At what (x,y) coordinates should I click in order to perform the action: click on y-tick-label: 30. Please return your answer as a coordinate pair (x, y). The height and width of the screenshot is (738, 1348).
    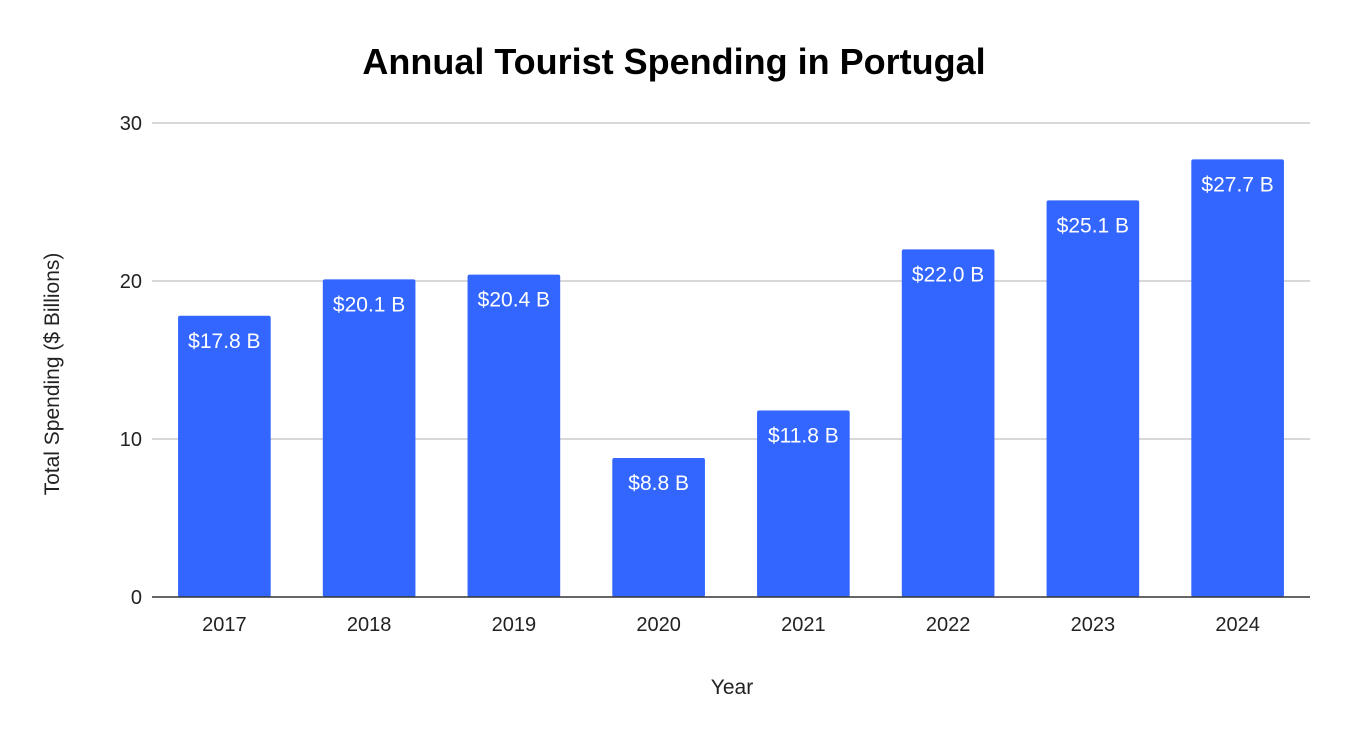
    Looking at the image, I should click on (131, 124).